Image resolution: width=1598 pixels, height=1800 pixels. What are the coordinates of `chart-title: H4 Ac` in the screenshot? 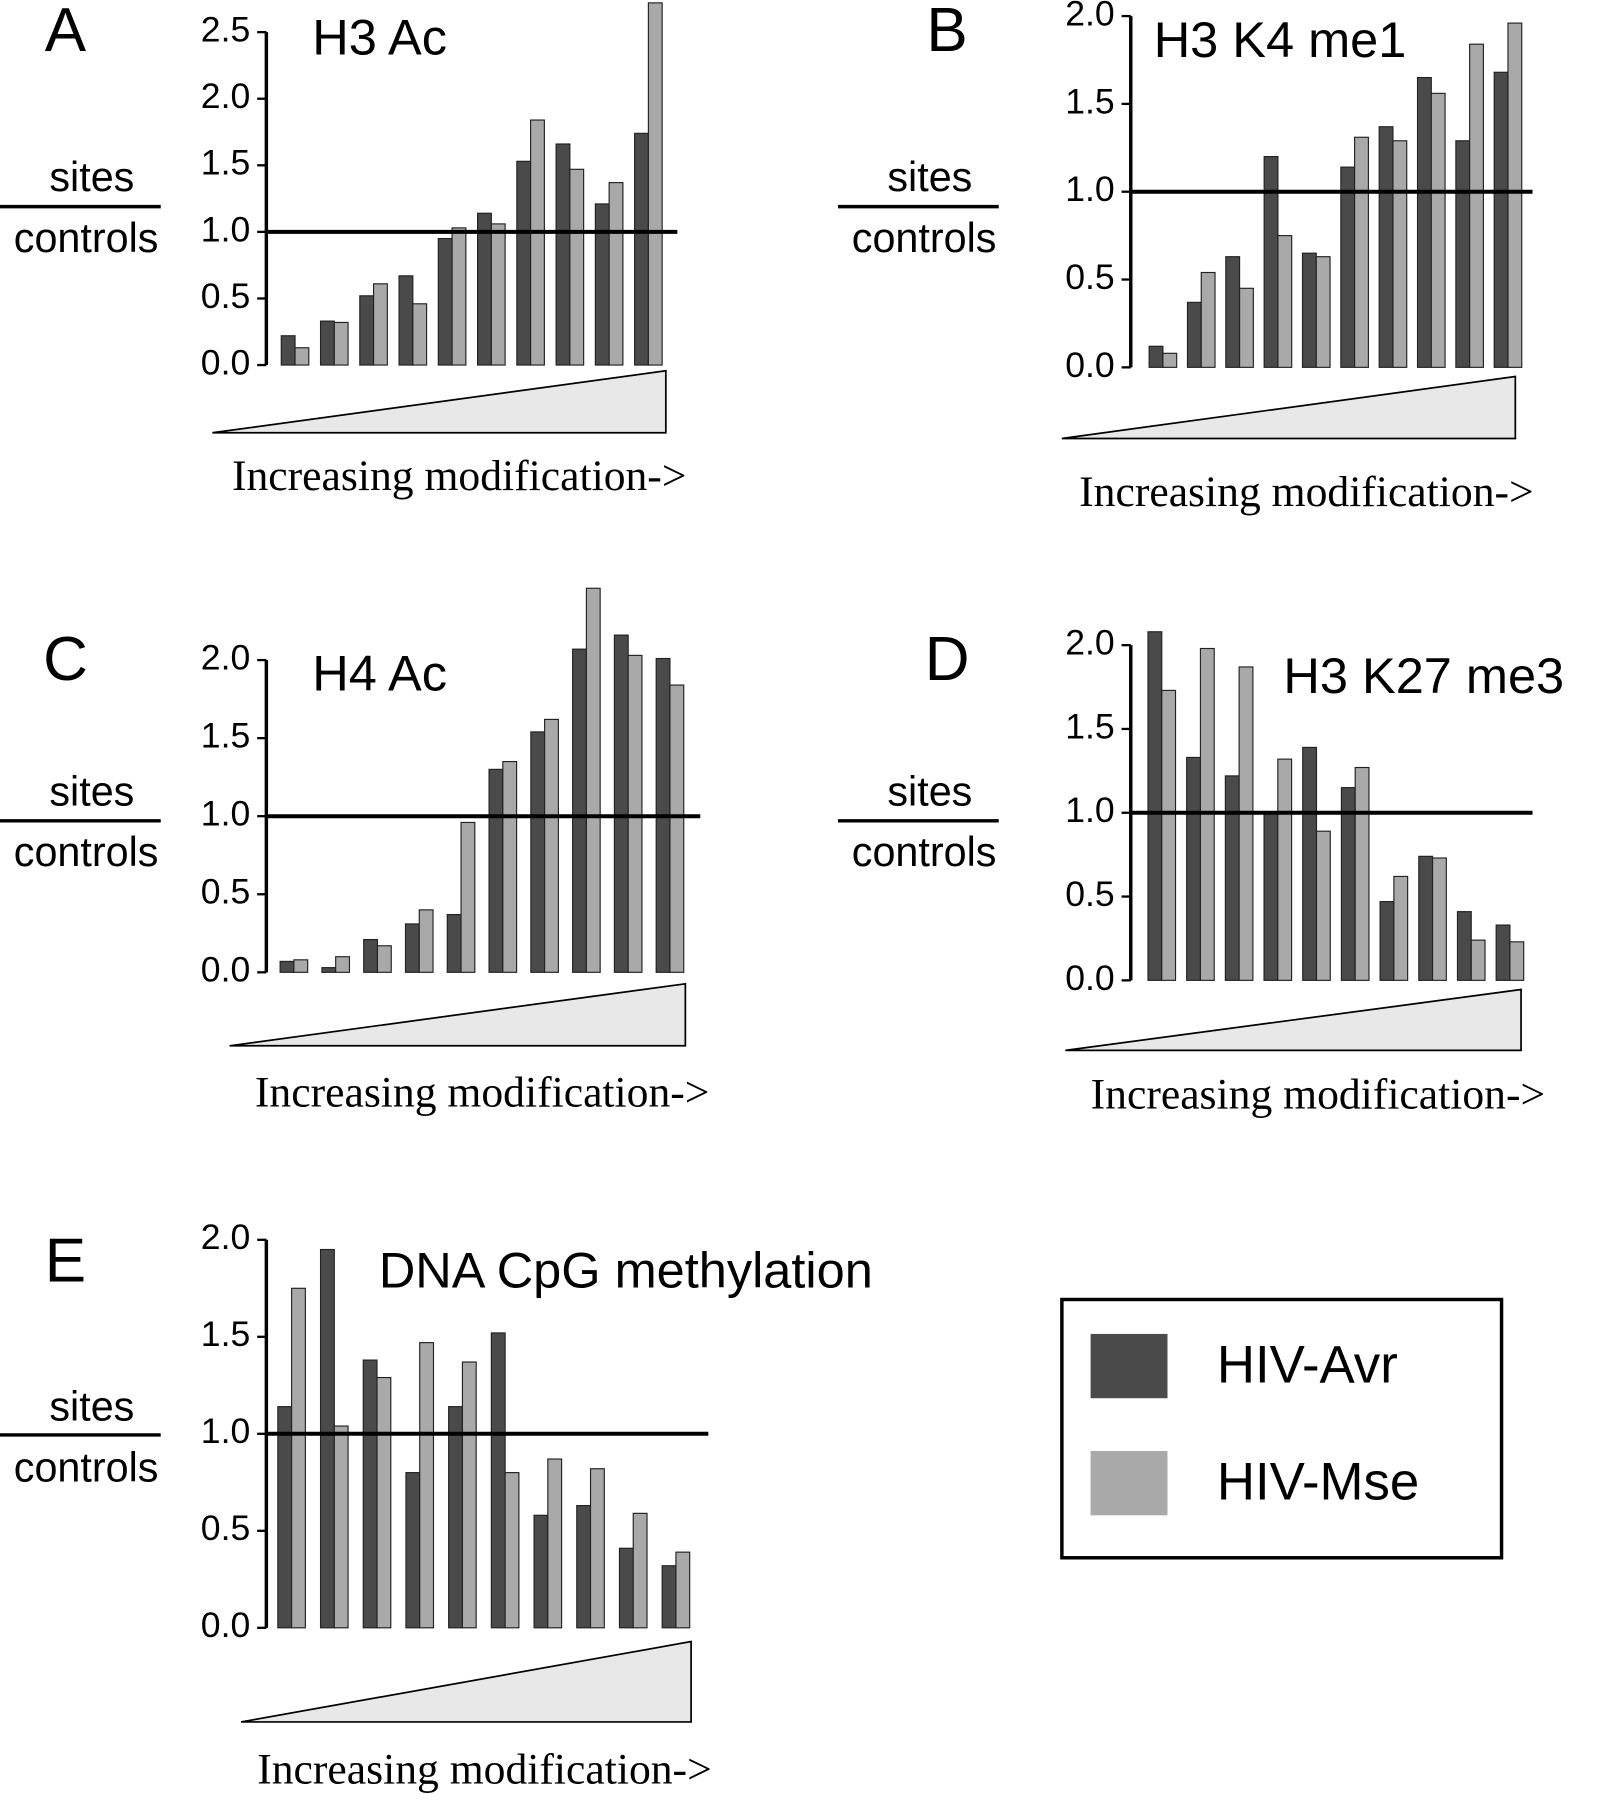 It's located at (379, 673).